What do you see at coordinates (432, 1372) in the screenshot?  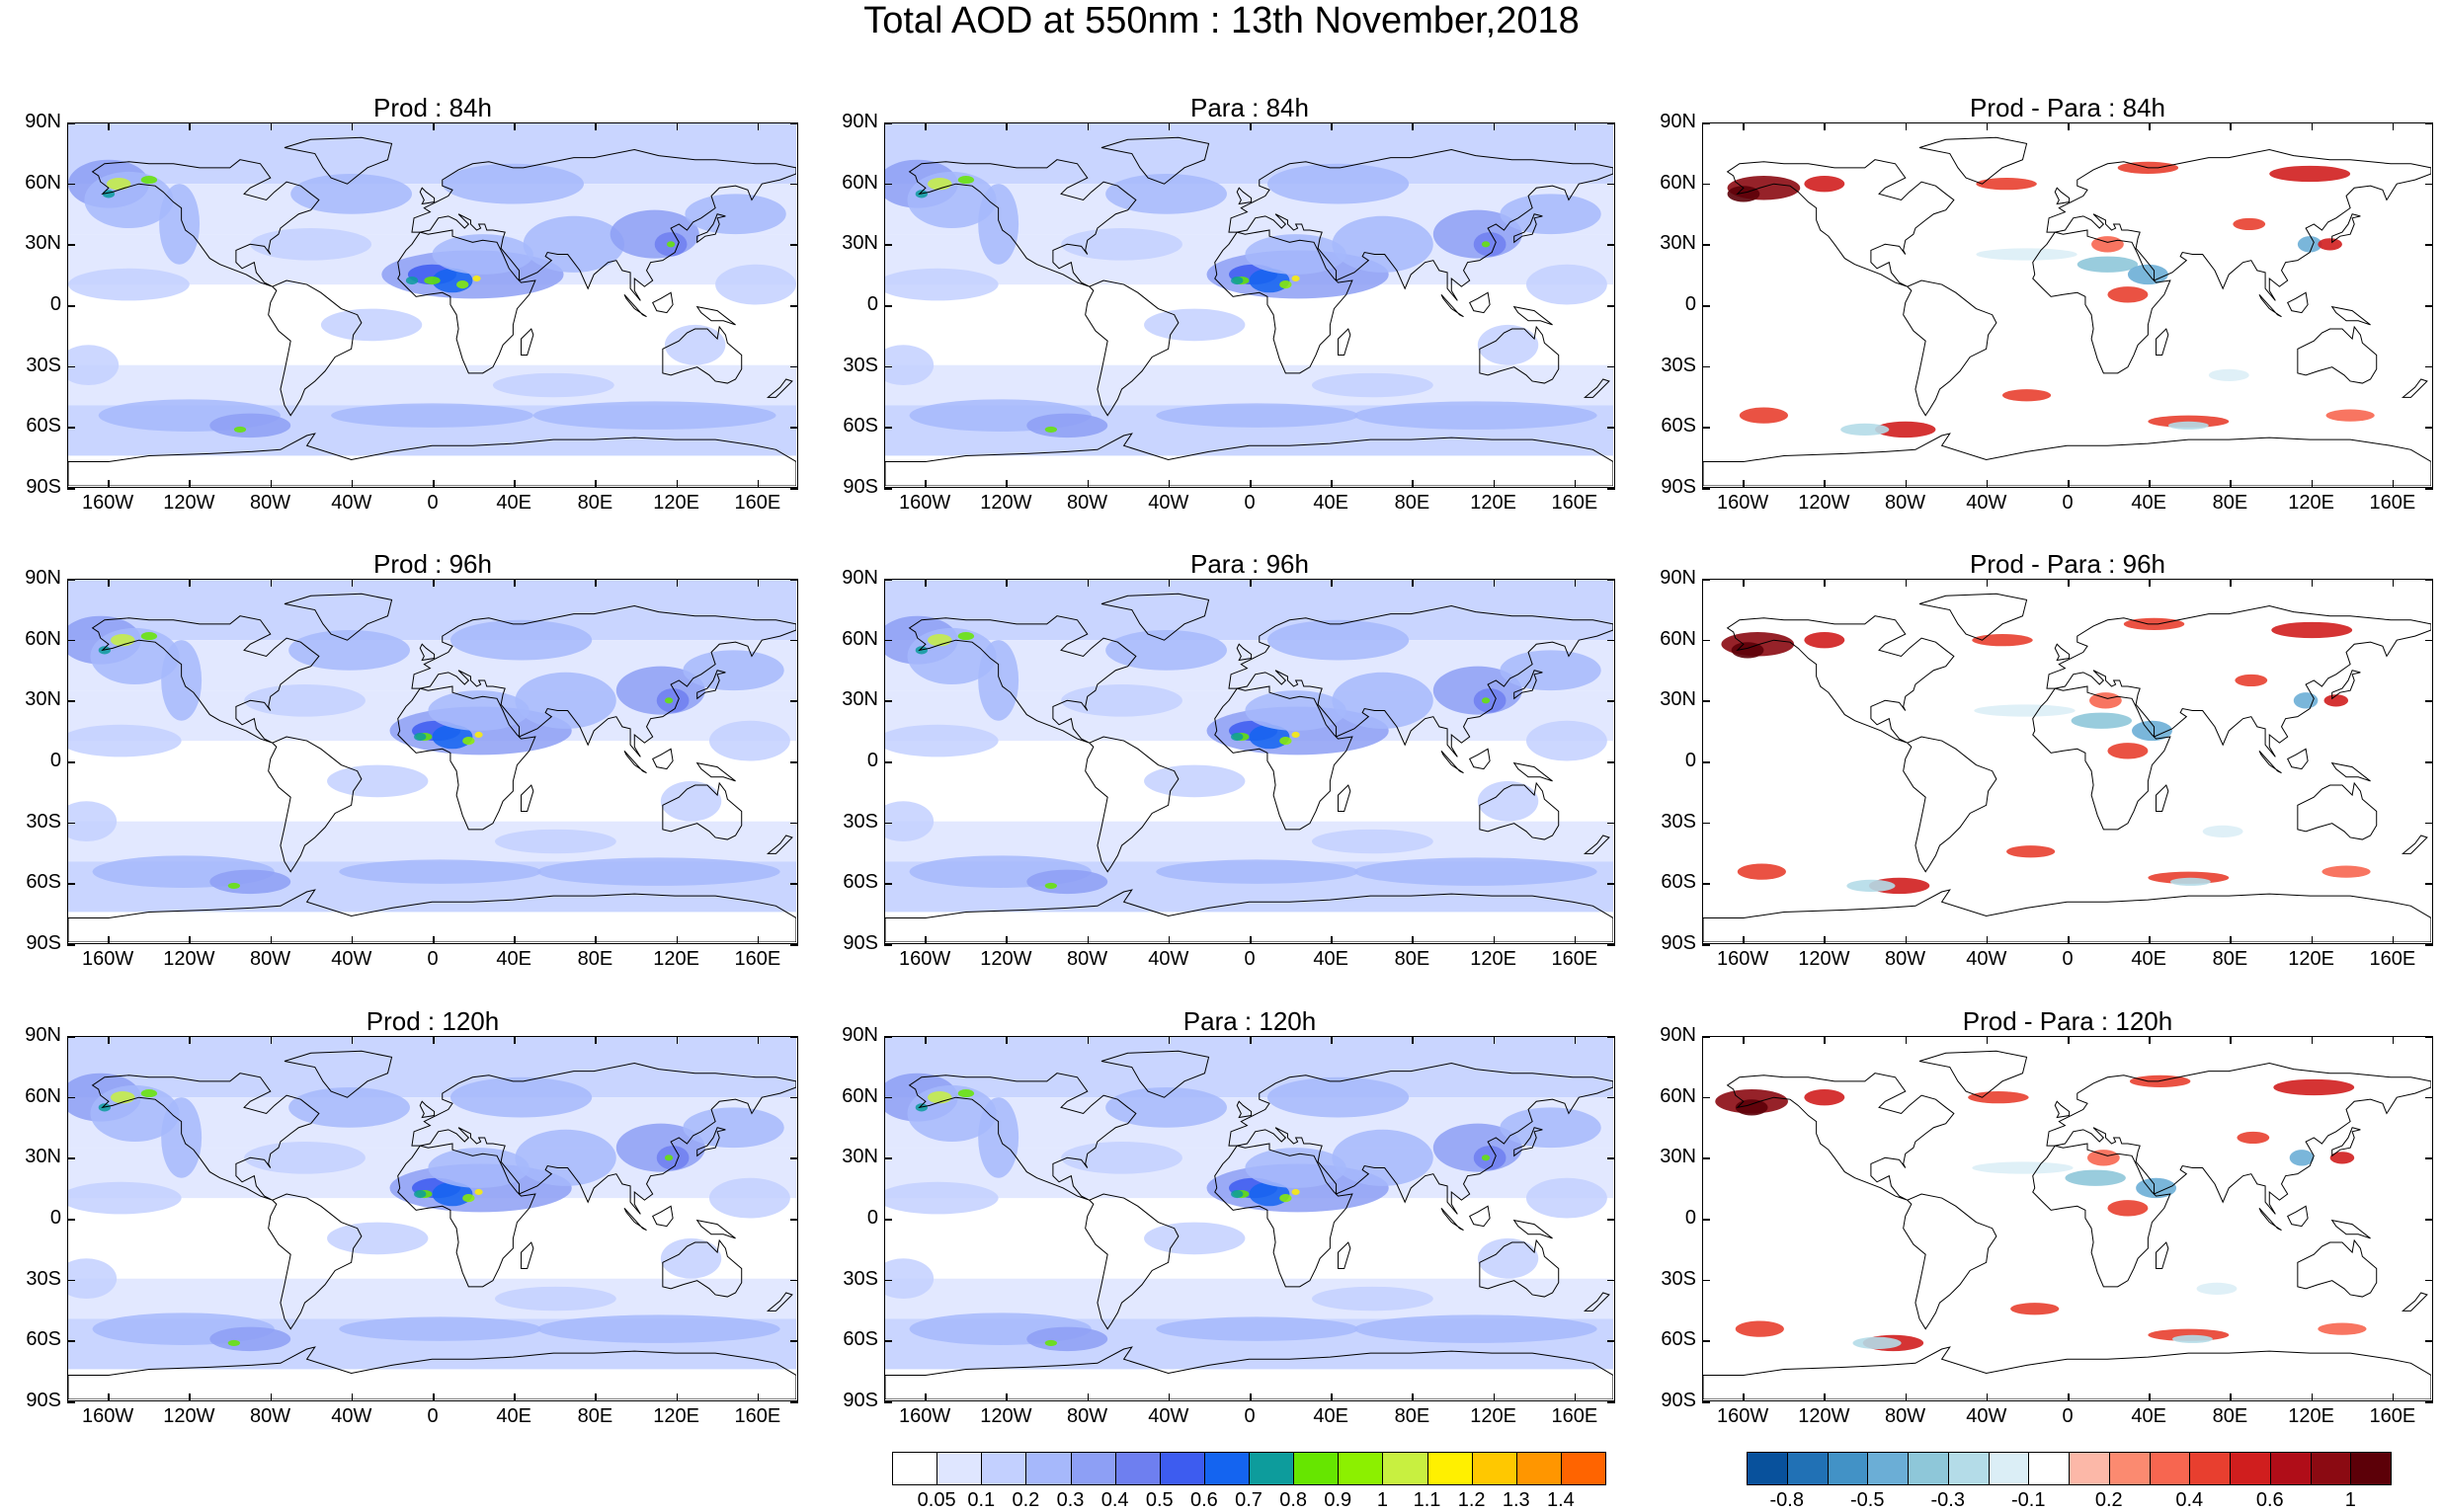 I see `coastline-antarctica` at bounding box center [432, 1372].